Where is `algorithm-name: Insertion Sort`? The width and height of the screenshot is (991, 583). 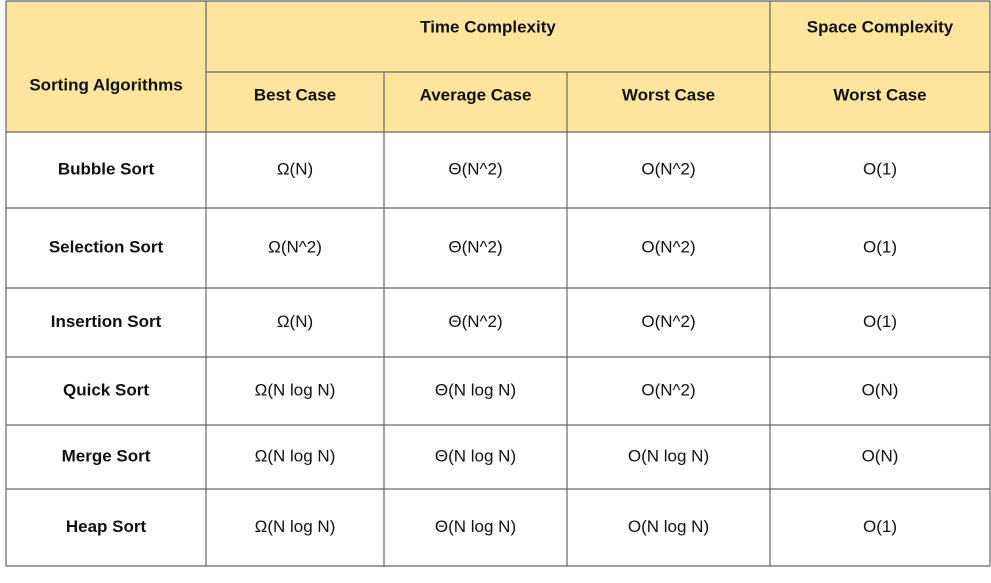 algorithm-name: Insertion Sort is located at coordinates (106, 321).